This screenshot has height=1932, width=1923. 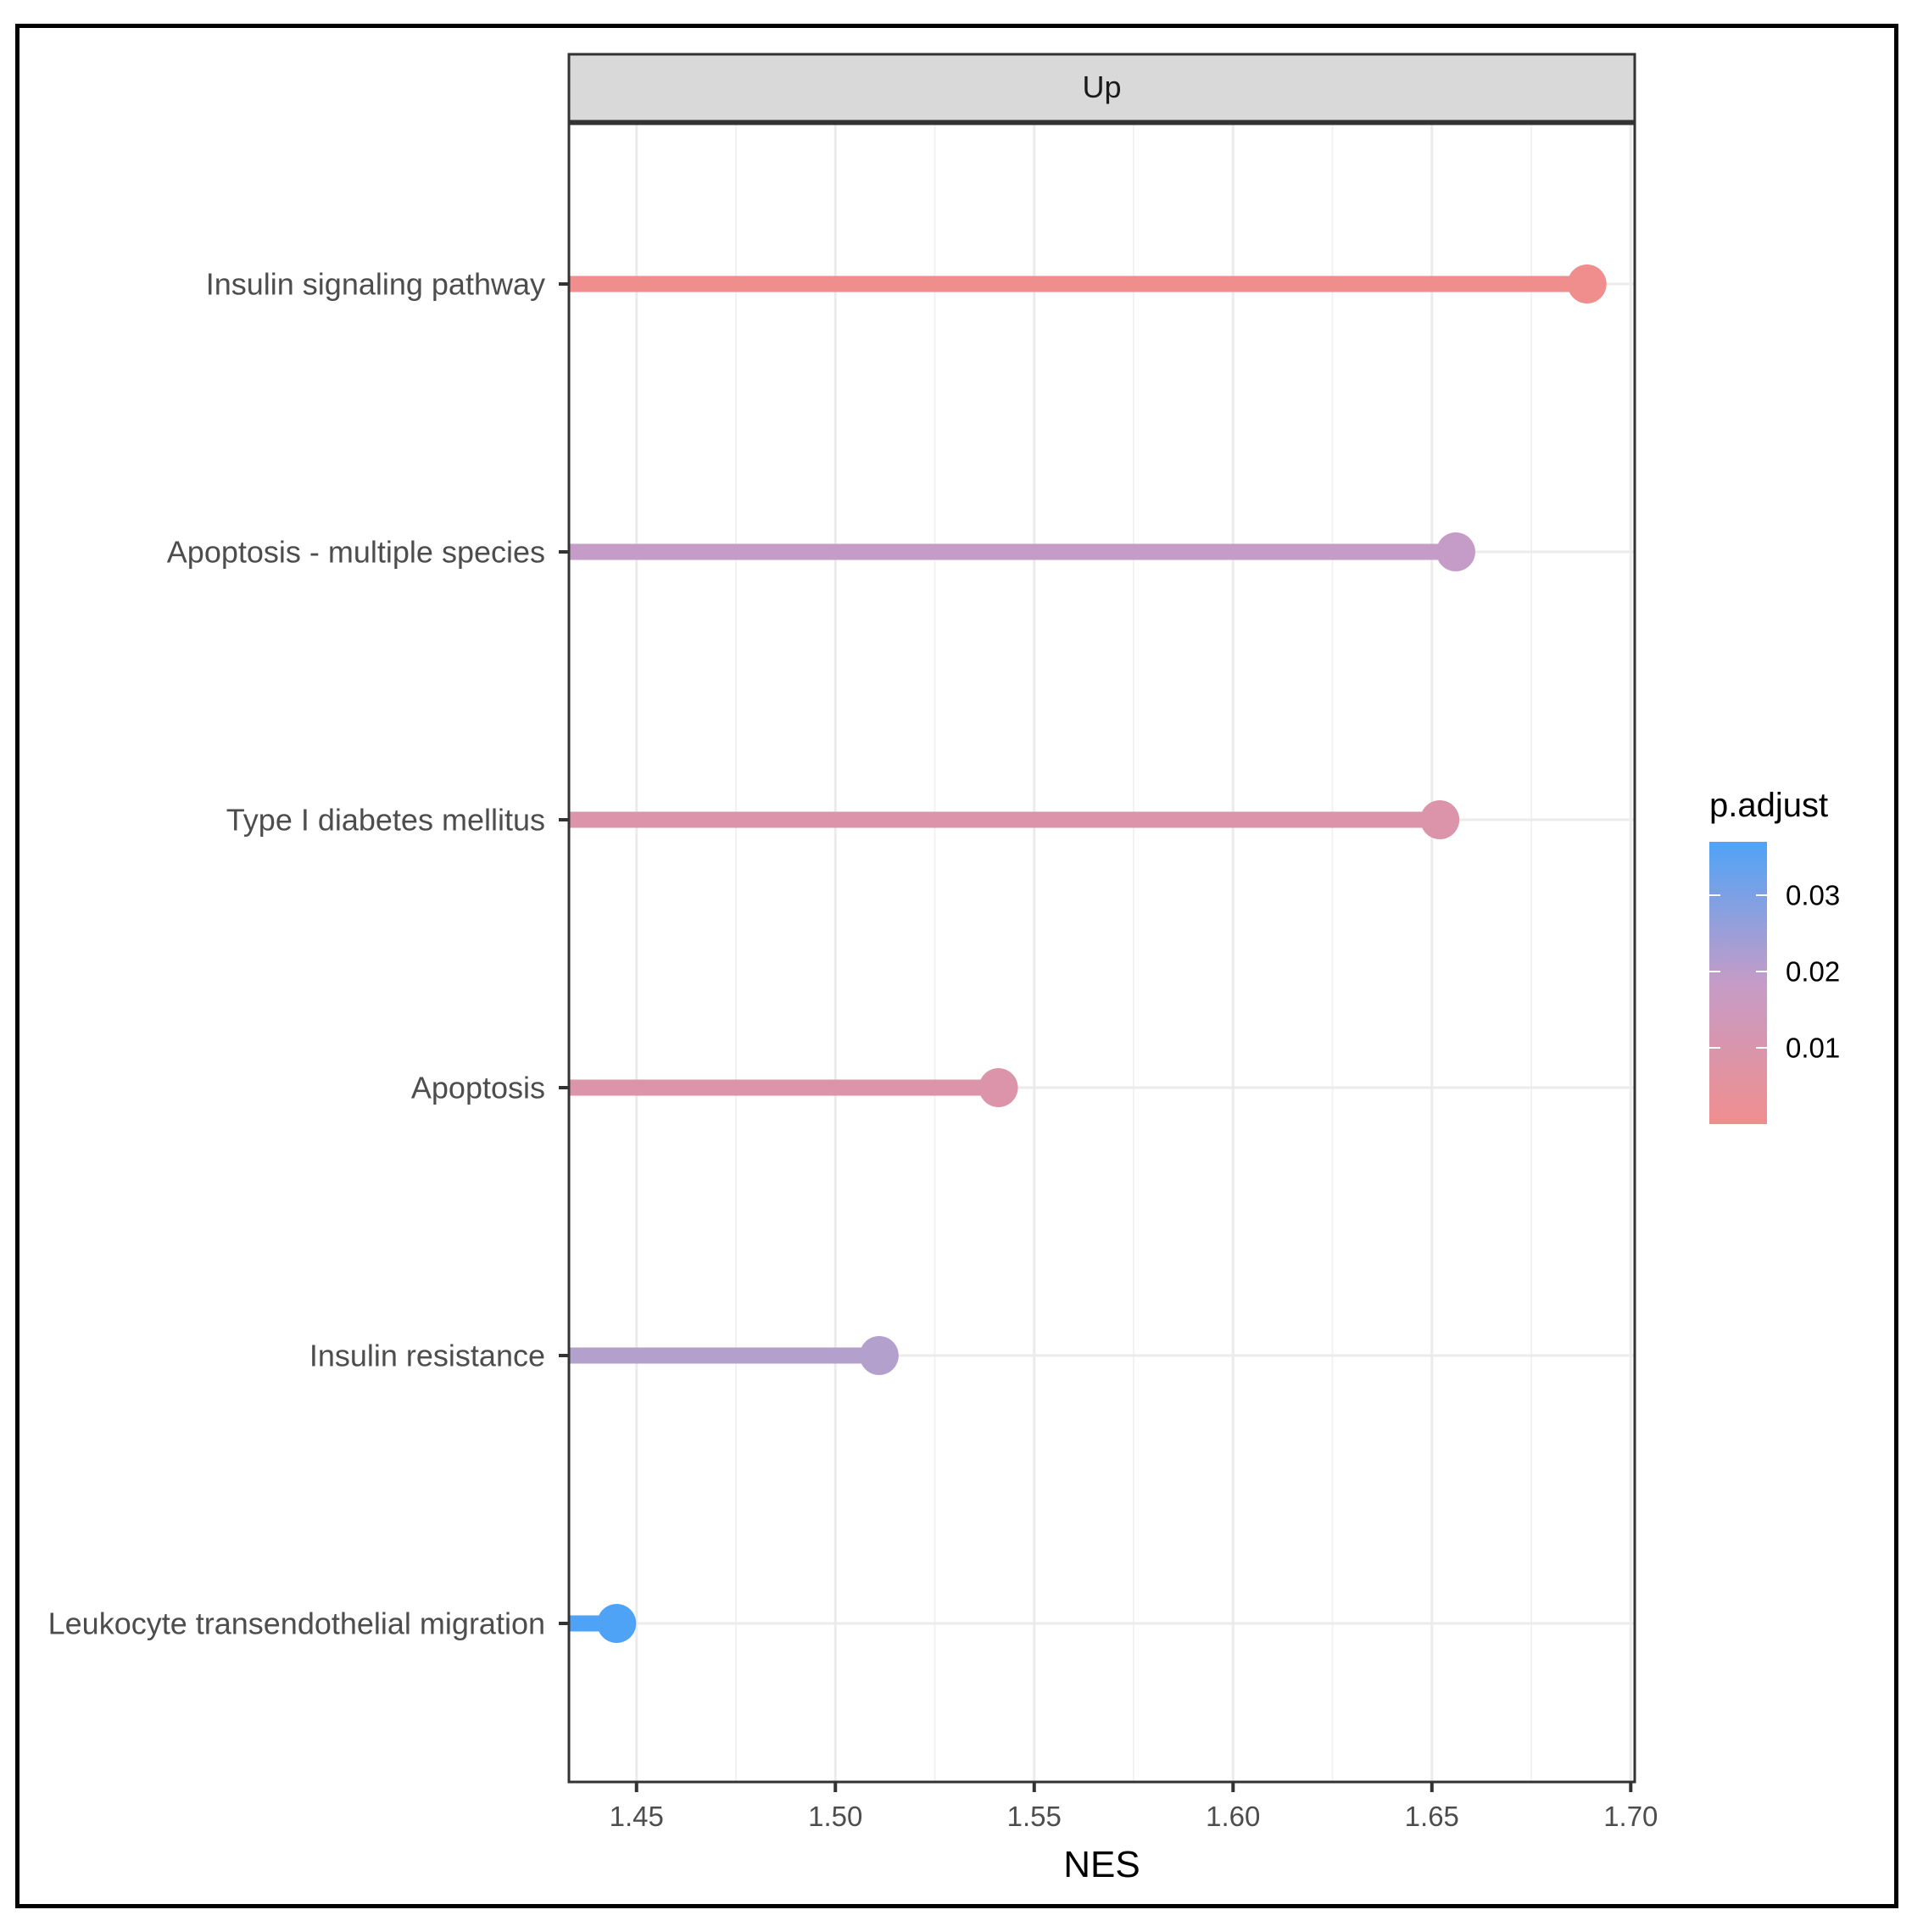 I want to click on x-tick-label: 1.60, so click(x=1233, y=1816).